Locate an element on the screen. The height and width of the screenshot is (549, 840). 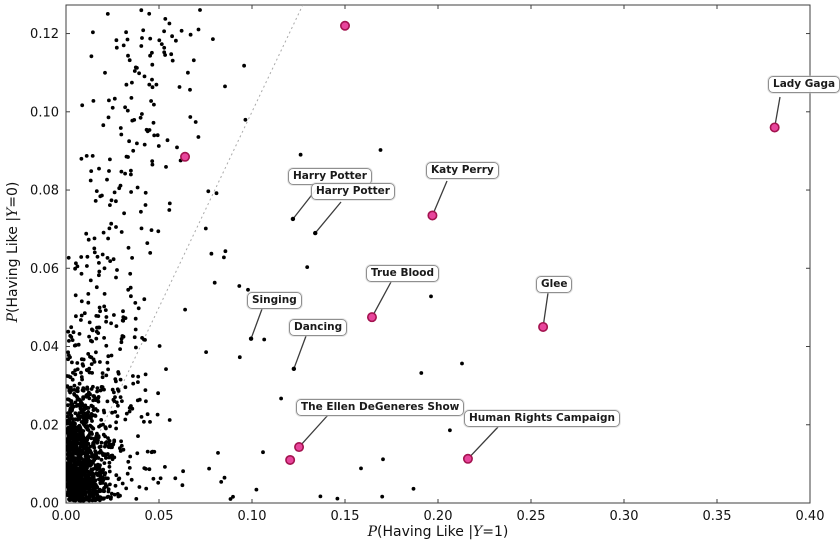
x-tick-label: 0.30 is located at coordinates (624, 516).